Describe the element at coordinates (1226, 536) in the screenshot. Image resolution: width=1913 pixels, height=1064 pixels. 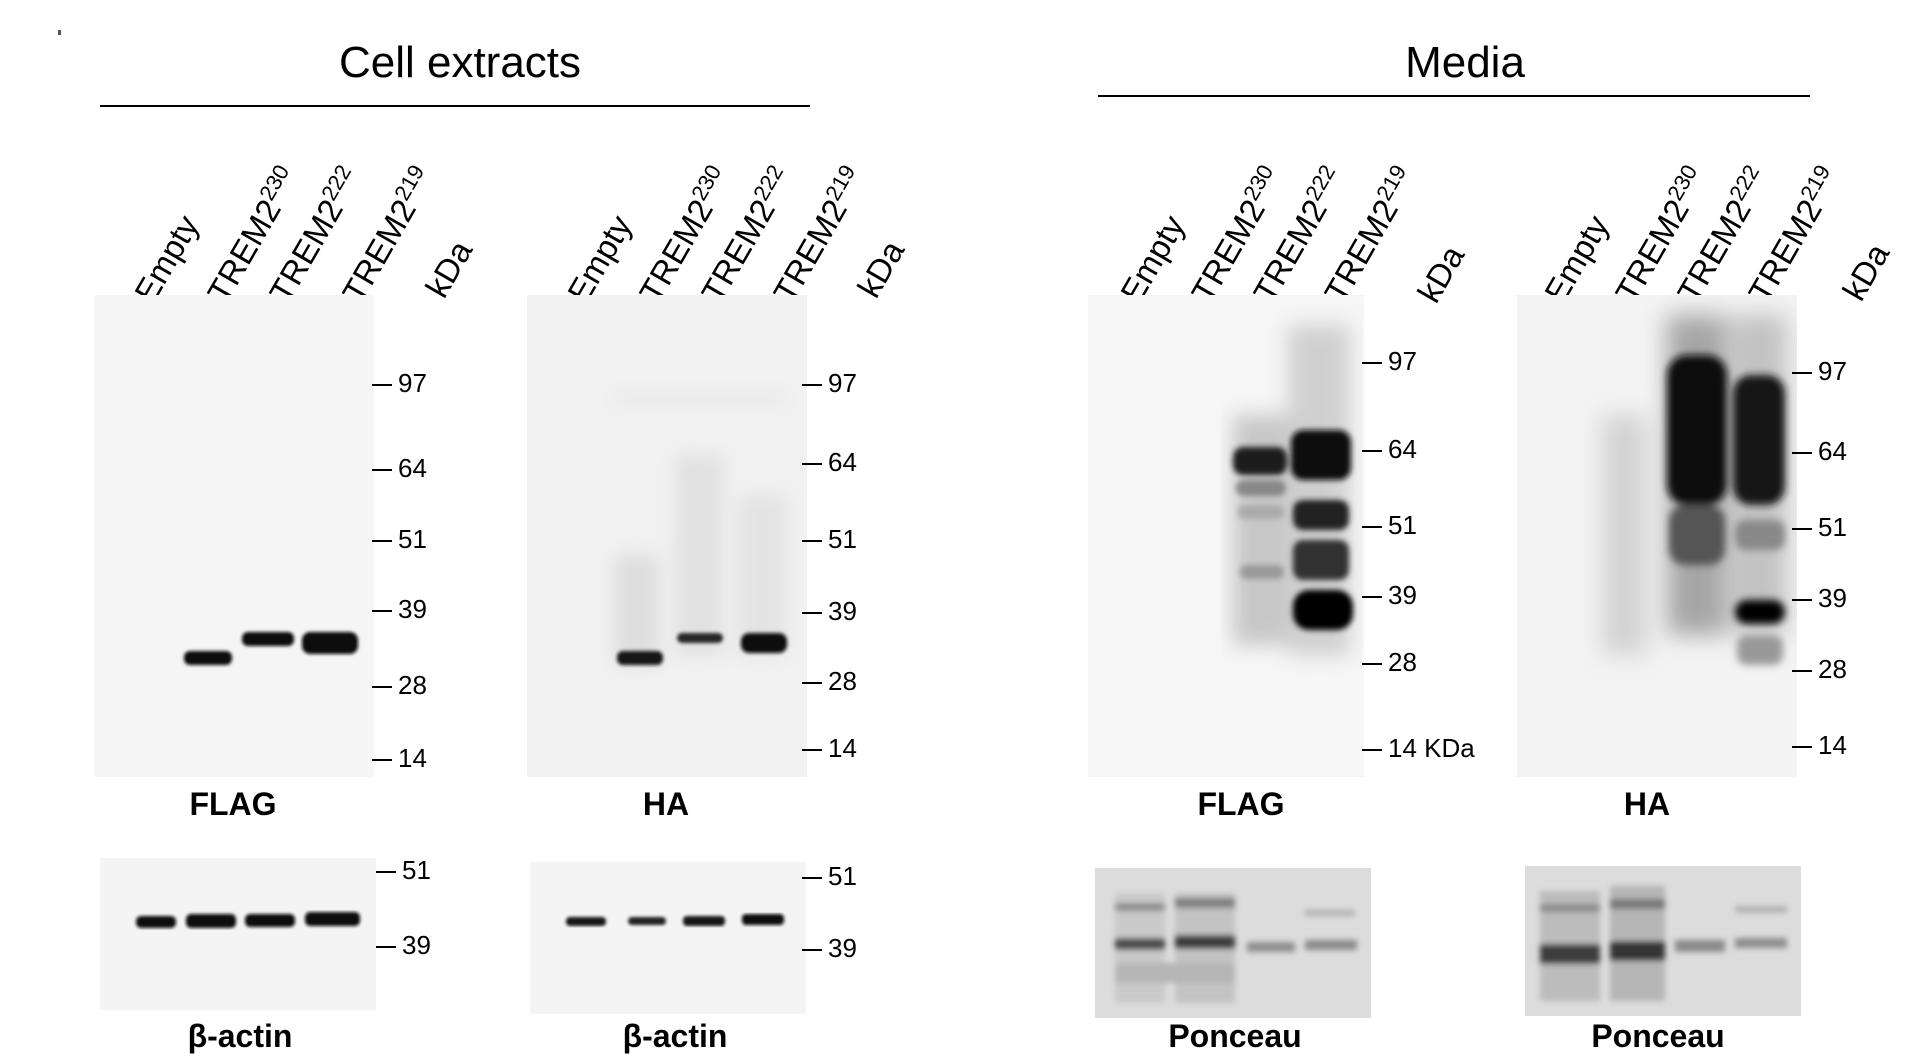
I see `media-flag-blot` at that location.